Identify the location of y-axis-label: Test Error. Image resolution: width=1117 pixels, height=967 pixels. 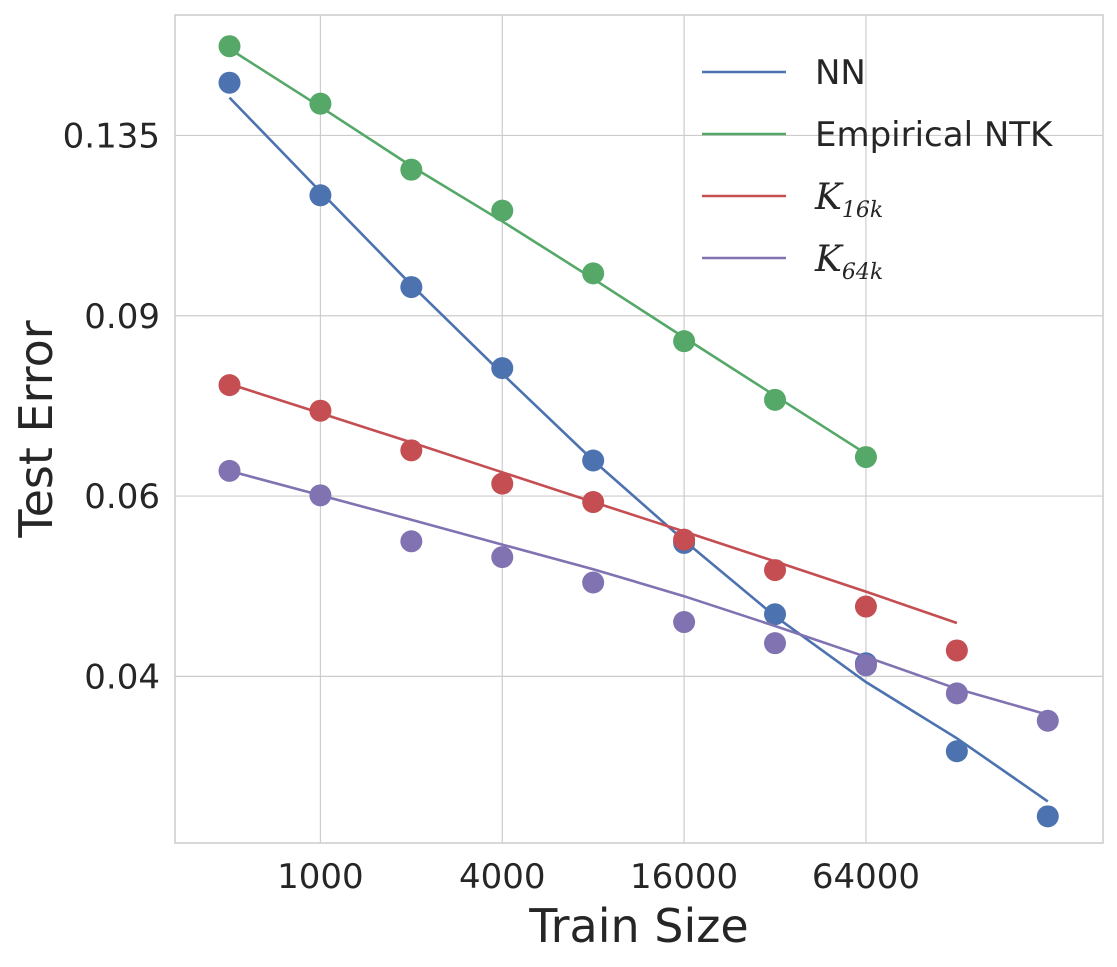
(36, 429).